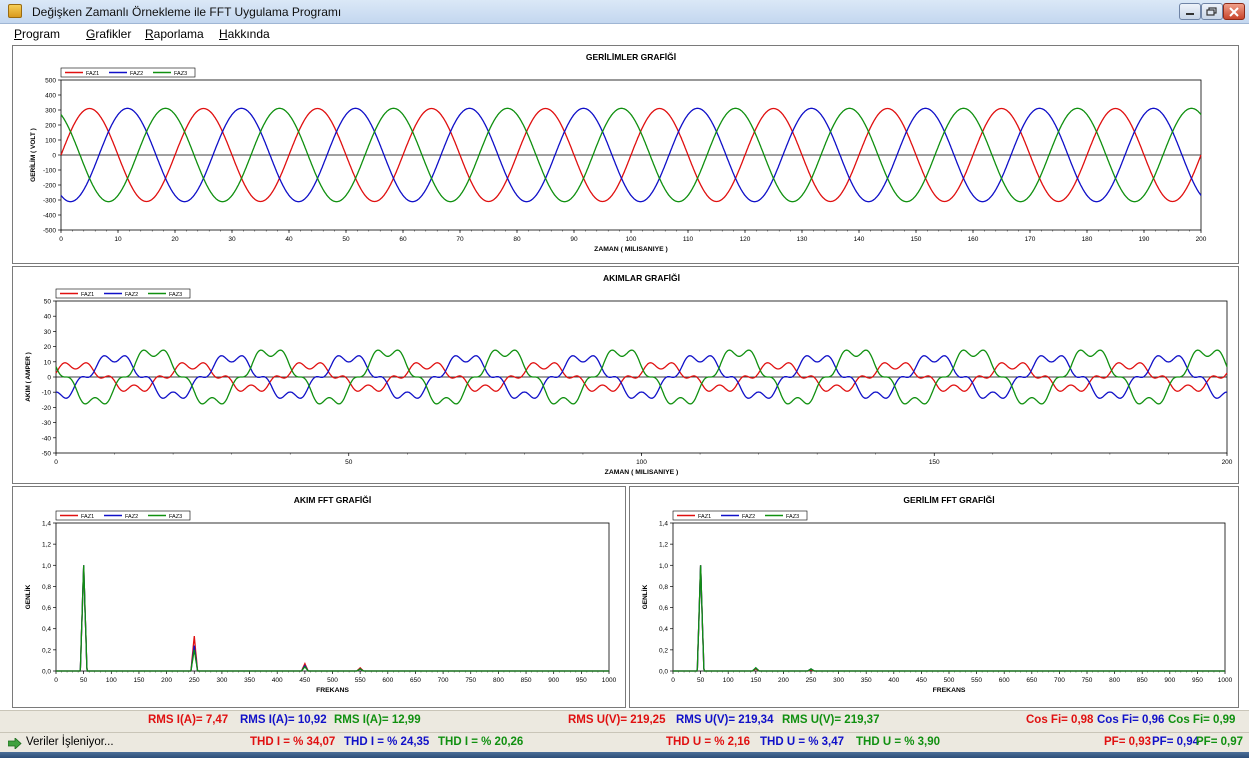  Describe the element at coordinates (180, 74) in the screenshot. I see `legend-label-faz3: FAZ3` at that location.